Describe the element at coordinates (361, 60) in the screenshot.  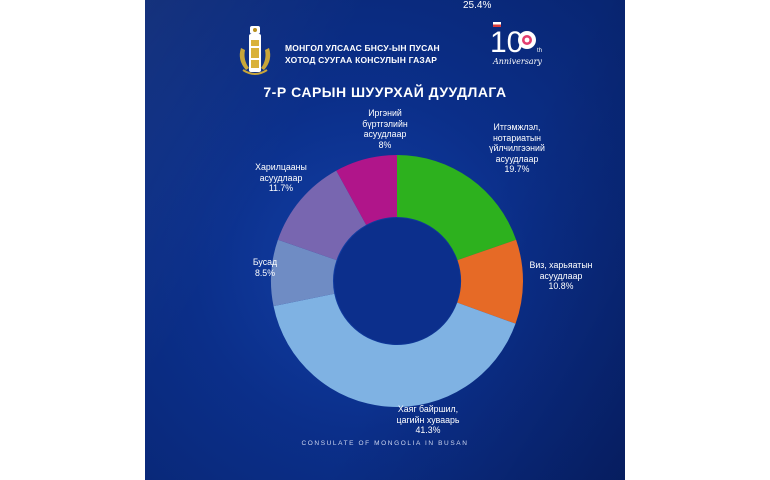
I see `consulate-name-line2: ХОТОД СУУГАА КОНСУЛЫН ГАЗАР` at that location.